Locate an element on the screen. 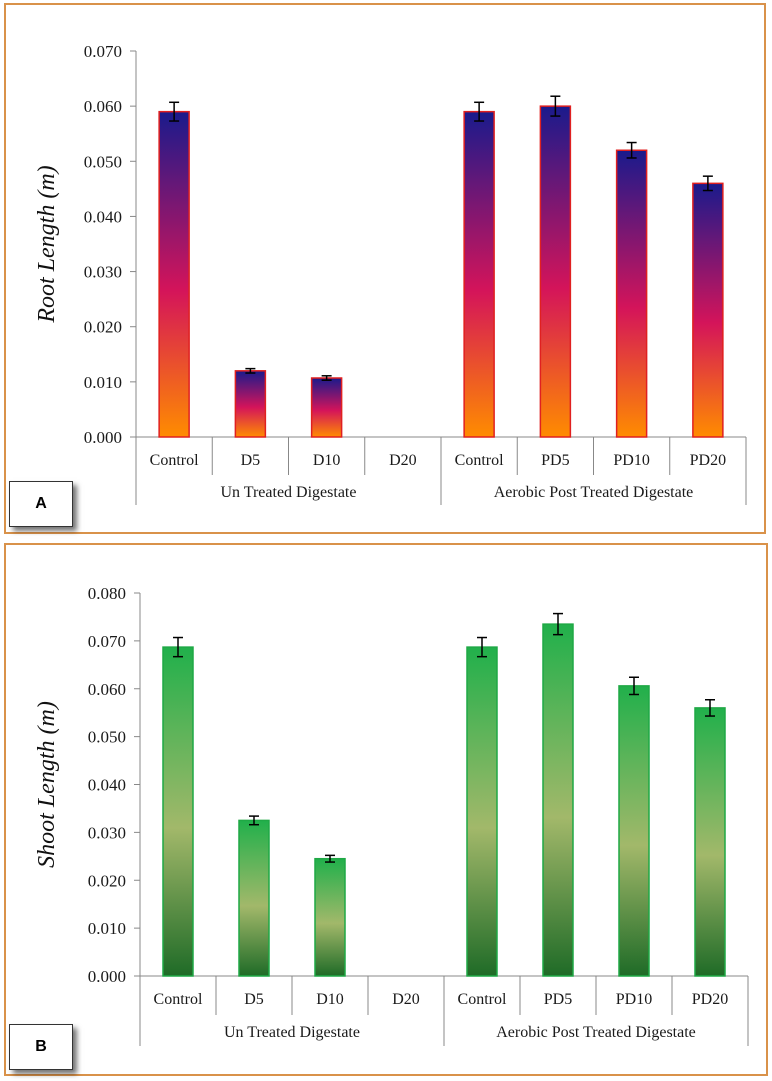  y-axis-title: Root Length (m) is located at coordinates (47, 244).